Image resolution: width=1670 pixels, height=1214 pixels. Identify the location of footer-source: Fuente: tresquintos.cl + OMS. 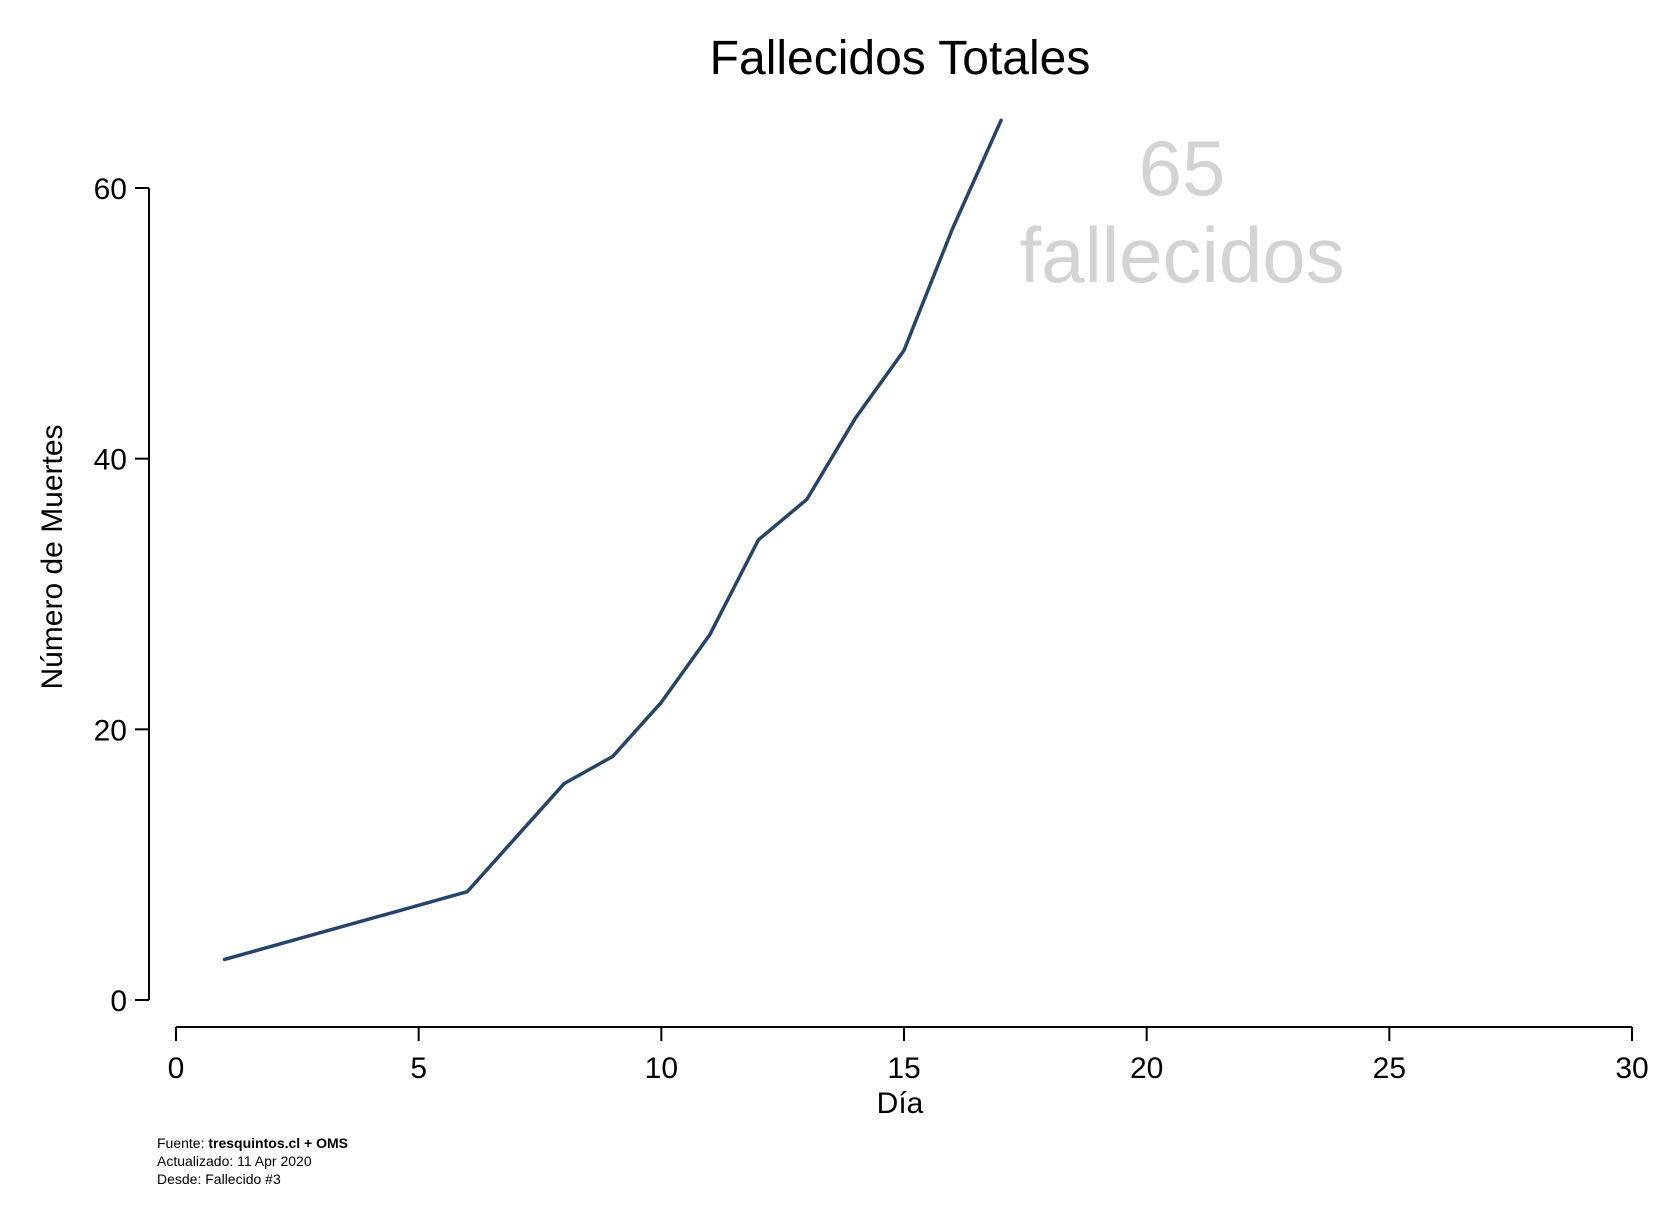
(252, 1143).